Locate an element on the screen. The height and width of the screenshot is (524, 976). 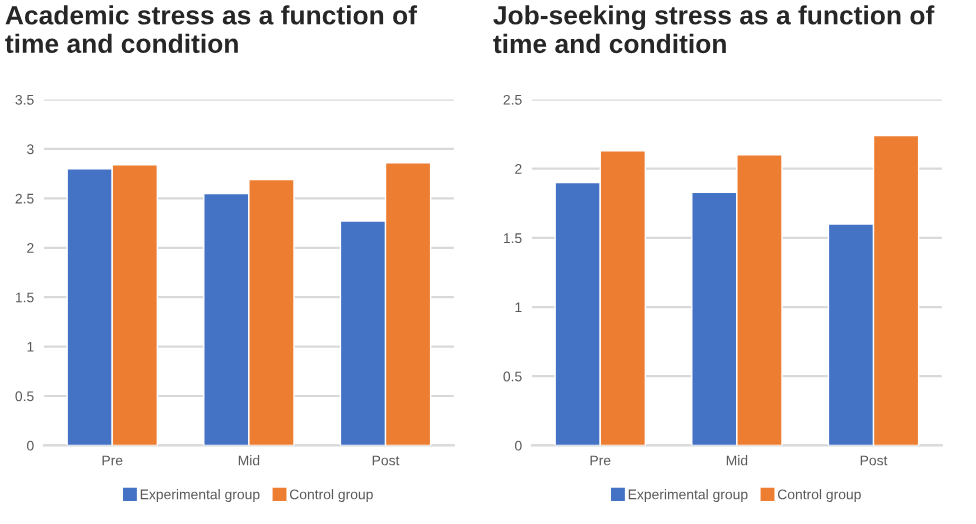
chart-title: Academic stress as a function of time and condition is located at coordinates (211, 29).